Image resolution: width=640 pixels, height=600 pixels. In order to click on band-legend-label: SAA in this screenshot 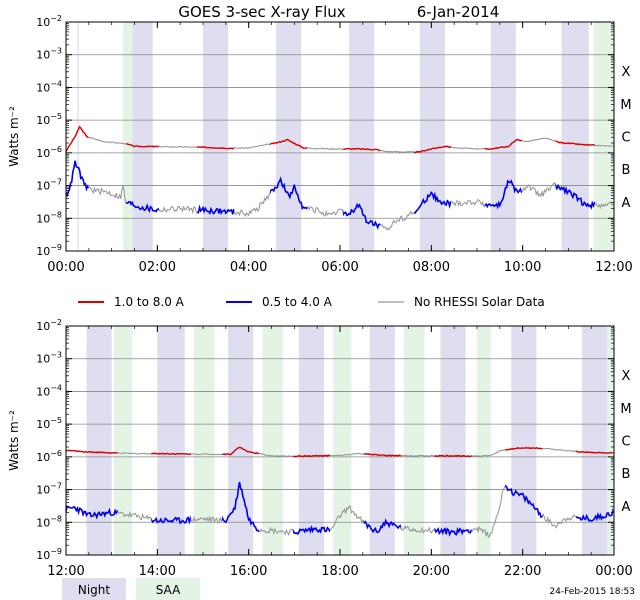, I will do `click(168, 590)`.